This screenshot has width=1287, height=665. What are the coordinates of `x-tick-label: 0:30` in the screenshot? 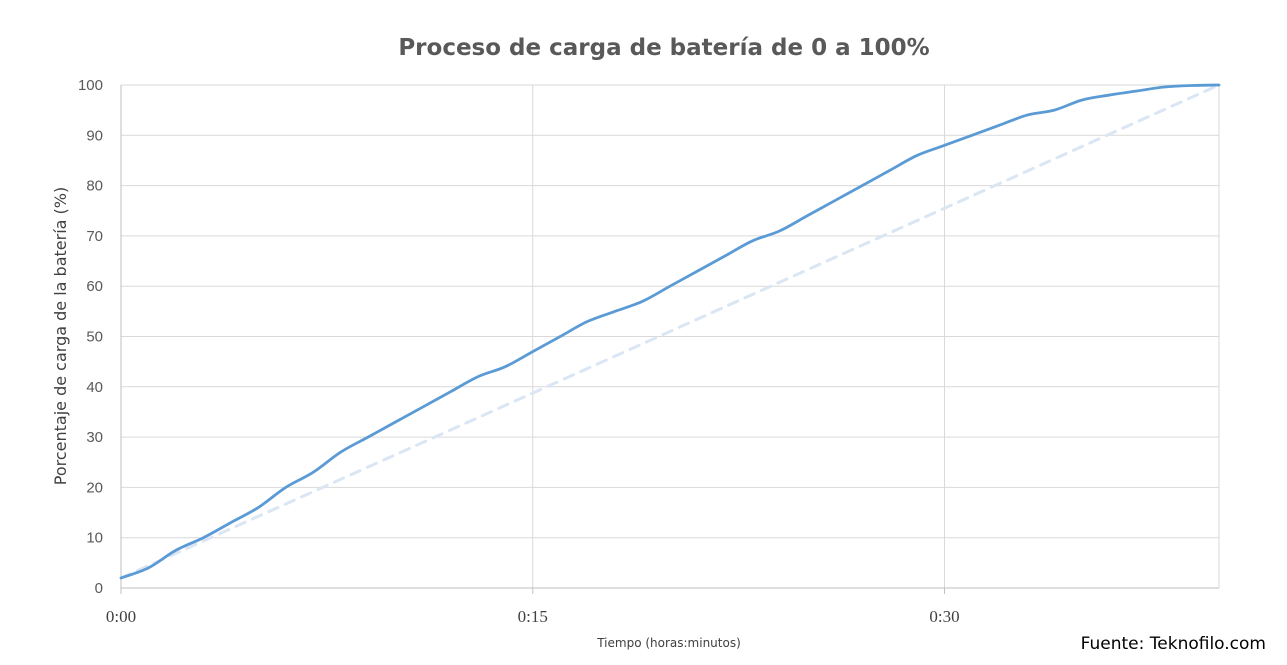 It's located at (944, 616).